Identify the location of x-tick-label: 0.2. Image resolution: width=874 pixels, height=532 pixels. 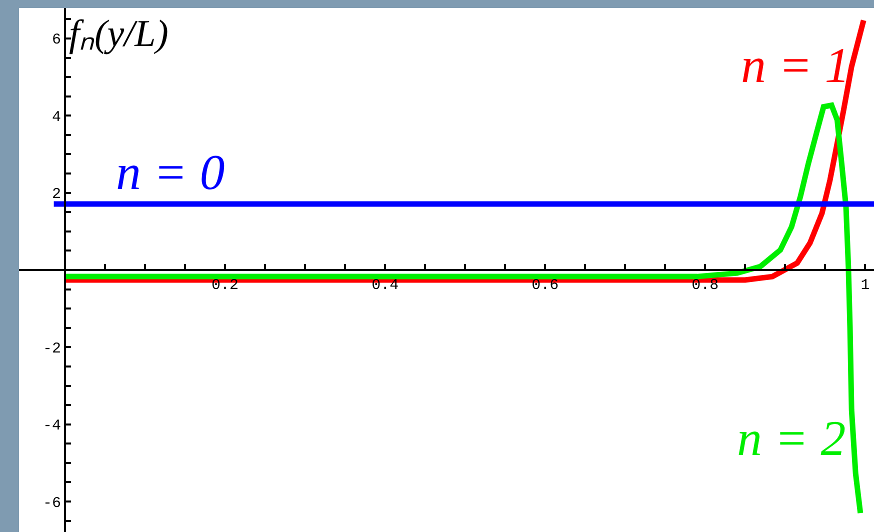
(225, 285).